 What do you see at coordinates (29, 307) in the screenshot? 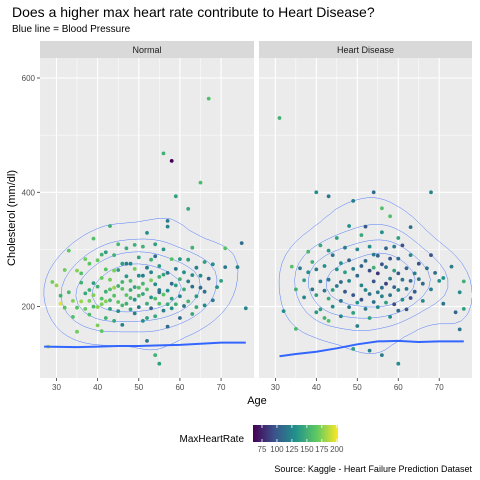
I see `y-tick-label: 200` at bounding box center [29, 307].